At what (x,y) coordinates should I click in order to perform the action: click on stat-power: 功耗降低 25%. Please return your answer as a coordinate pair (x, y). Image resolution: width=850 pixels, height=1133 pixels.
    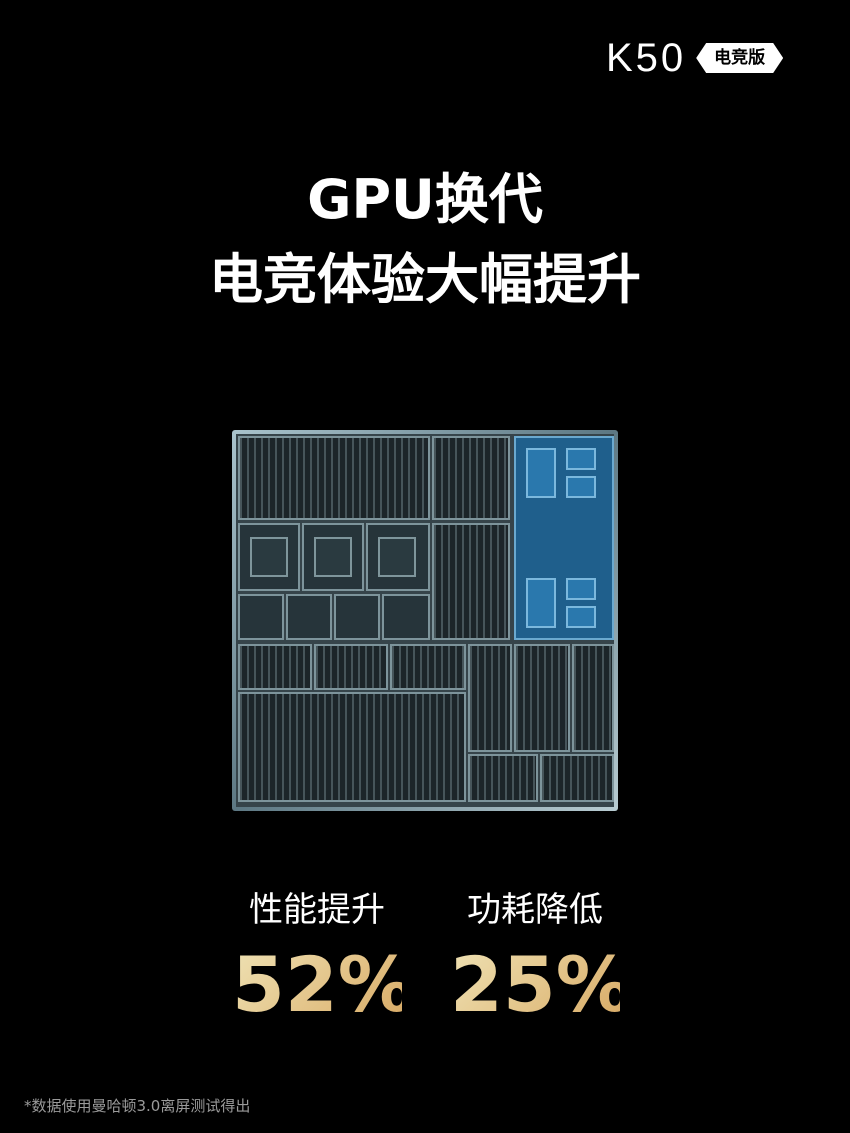
    Looking at the image, I should click on (541, 959).